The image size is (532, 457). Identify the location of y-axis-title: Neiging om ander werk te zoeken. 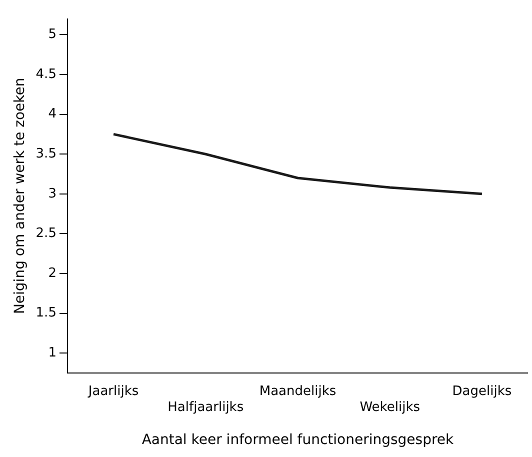
(20, 196).